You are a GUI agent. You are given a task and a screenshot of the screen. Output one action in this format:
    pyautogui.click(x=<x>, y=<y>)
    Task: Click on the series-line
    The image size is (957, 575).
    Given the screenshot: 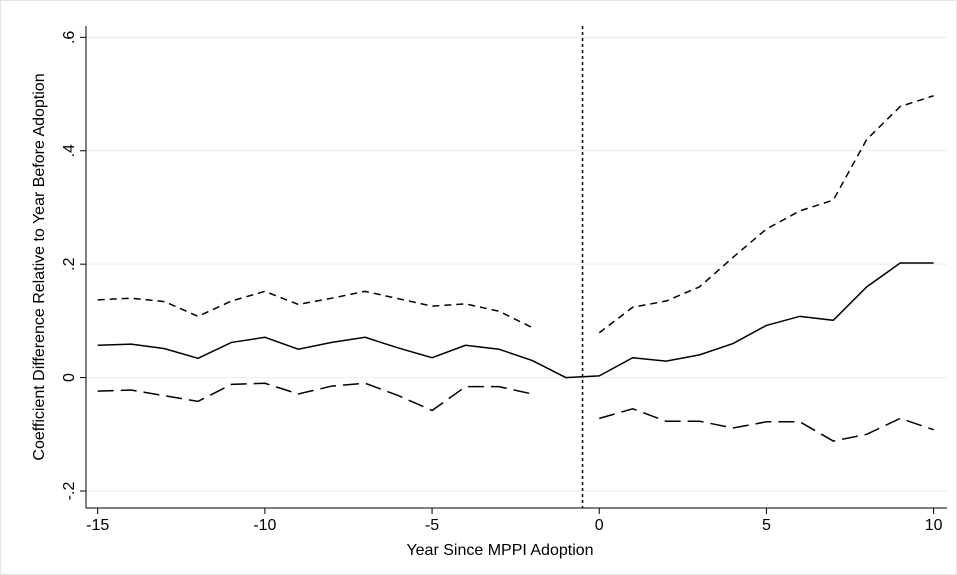 What is the action you would take?
    pyautogui.click(x=515, y=412)
    